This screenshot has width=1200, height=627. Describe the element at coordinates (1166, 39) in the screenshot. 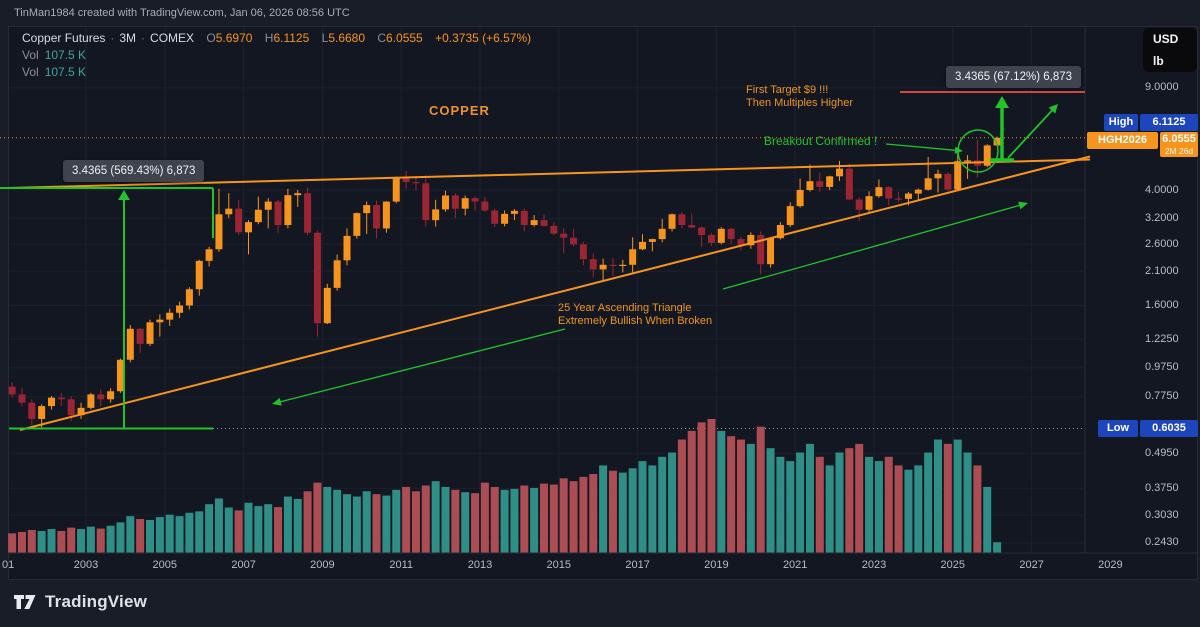

I see `currency-button: USD` at that location.